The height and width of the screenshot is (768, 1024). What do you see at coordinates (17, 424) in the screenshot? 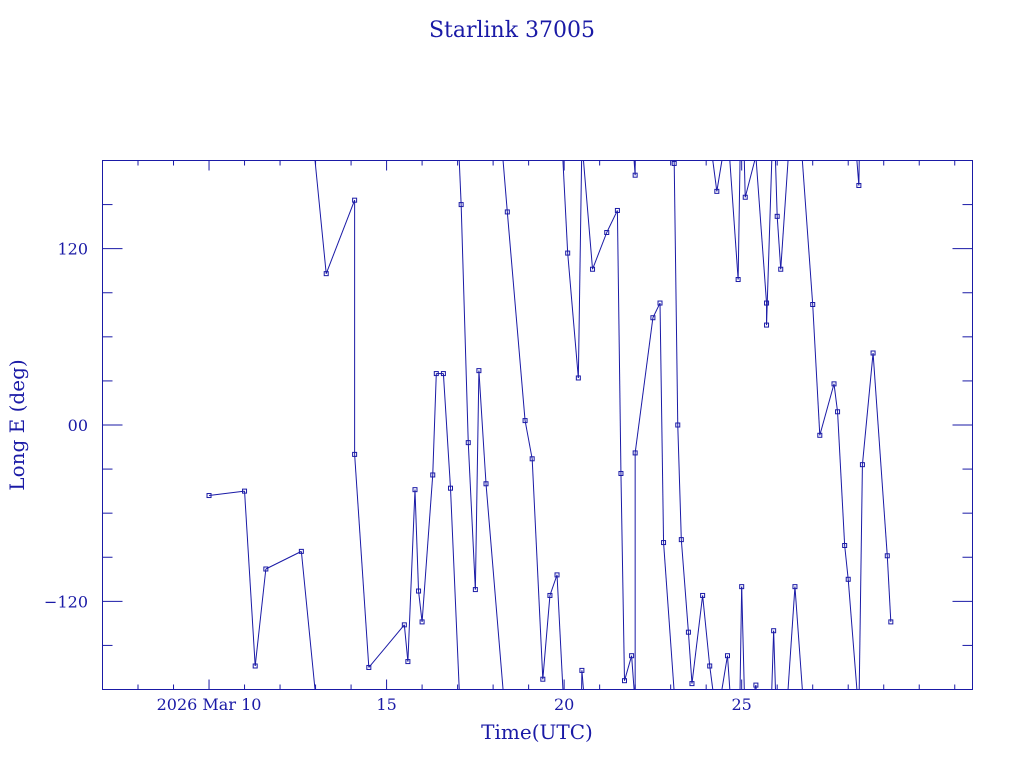
I see `y-axis-label: Long E (deg)` at bounding box center [17, 424].